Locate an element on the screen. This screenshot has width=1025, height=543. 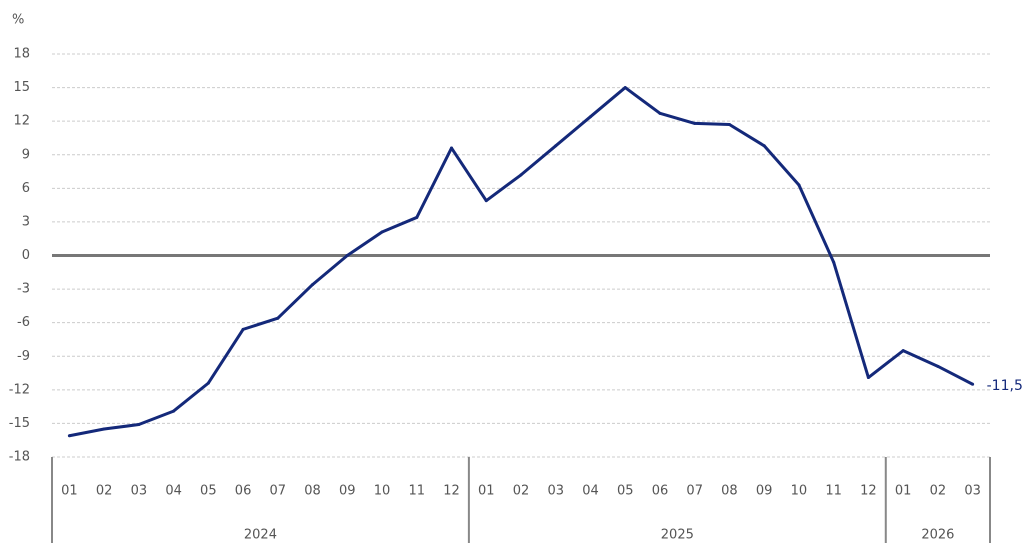
year-label: 2025 is located at coordinates (677, 535).